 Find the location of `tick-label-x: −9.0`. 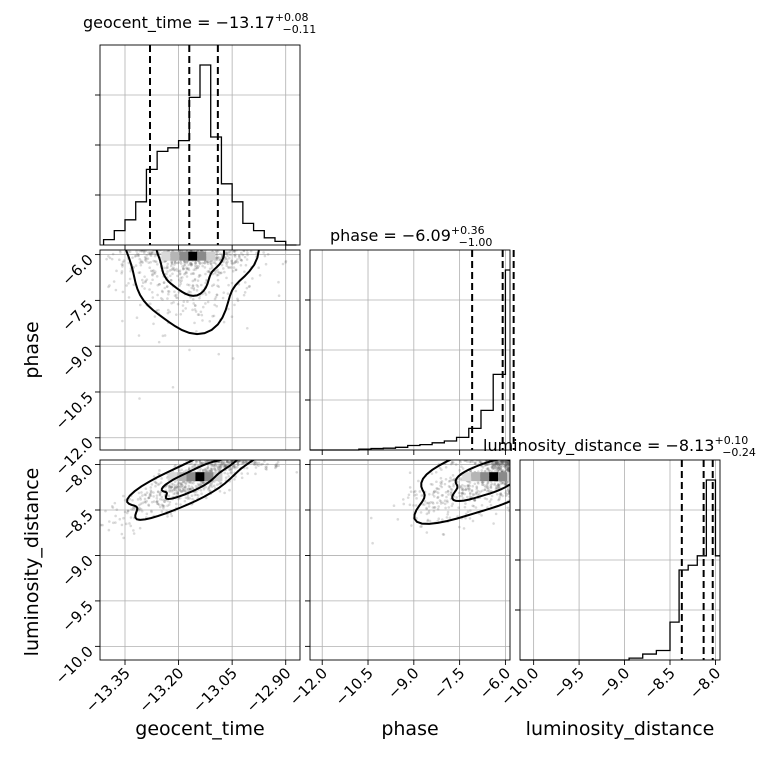

tick-label-x: −9.0 is located at coordinates (614, 683).